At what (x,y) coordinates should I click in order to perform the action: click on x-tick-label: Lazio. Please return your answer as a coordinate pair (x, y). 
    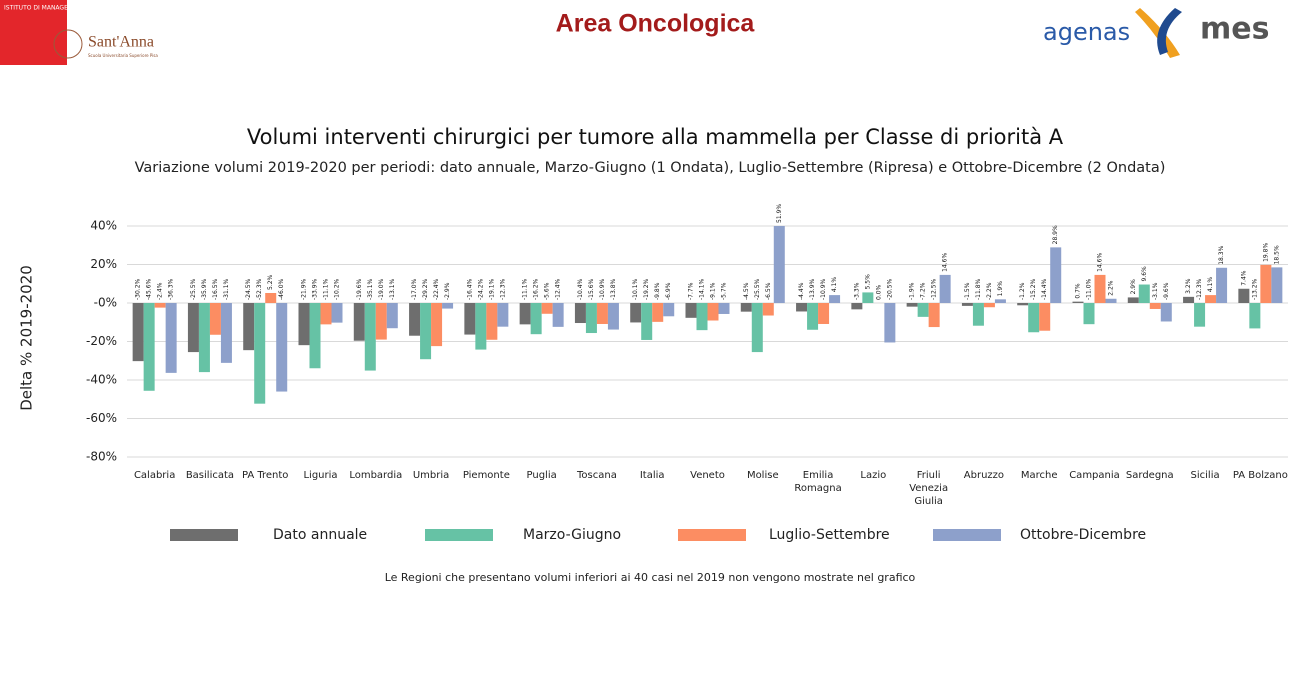
    Looking at the image, I should click on (873, 475).